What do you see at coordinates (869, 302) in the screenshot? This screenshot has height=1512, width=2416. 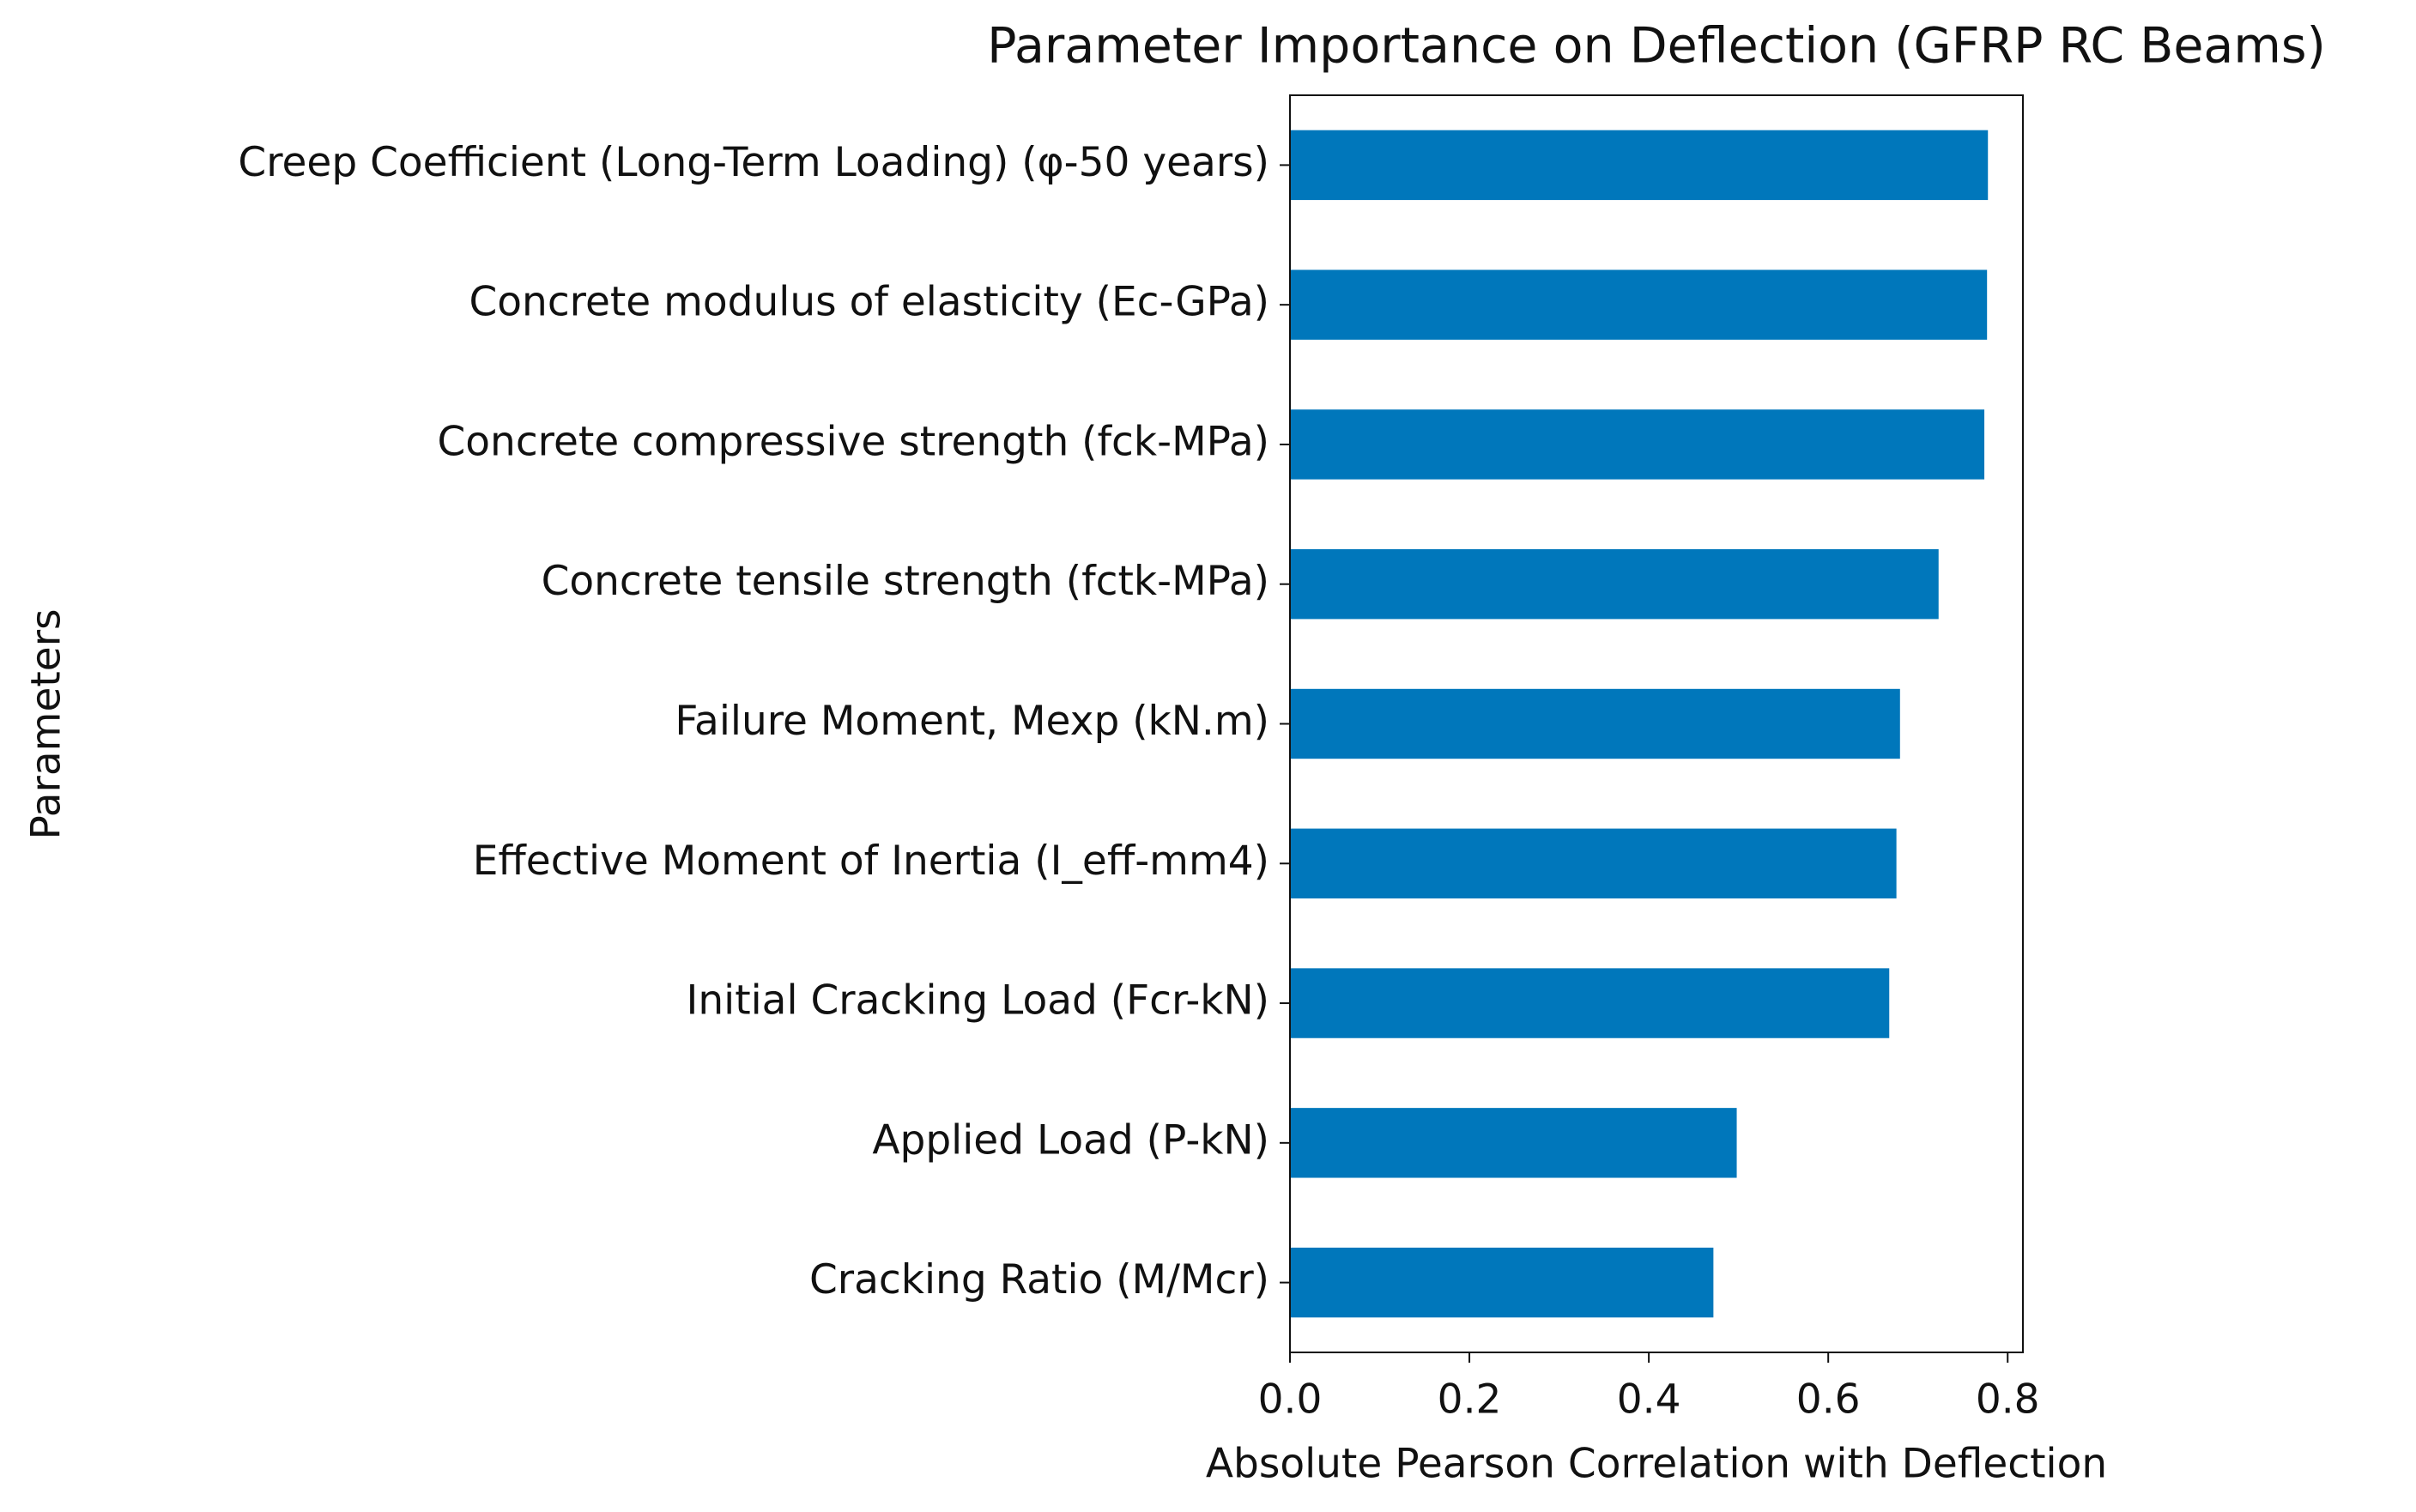 I see `y-tick-label: Concrete modulus of elasticity (Ec-GPa)` at bounding box center [869, 302].